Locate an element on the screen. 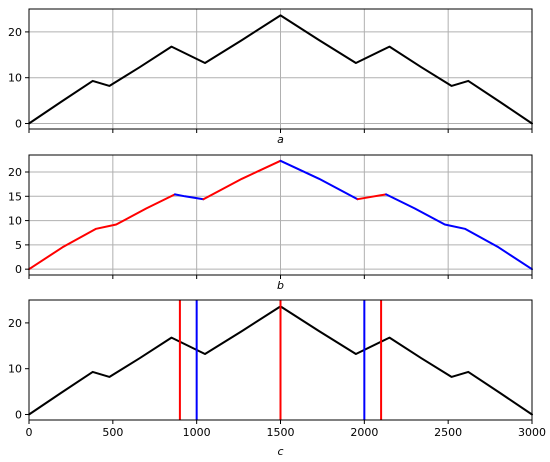 The height and width of the screenshot is (462, 550). y-tick-label: 5 is located at coordinates (18, 245).